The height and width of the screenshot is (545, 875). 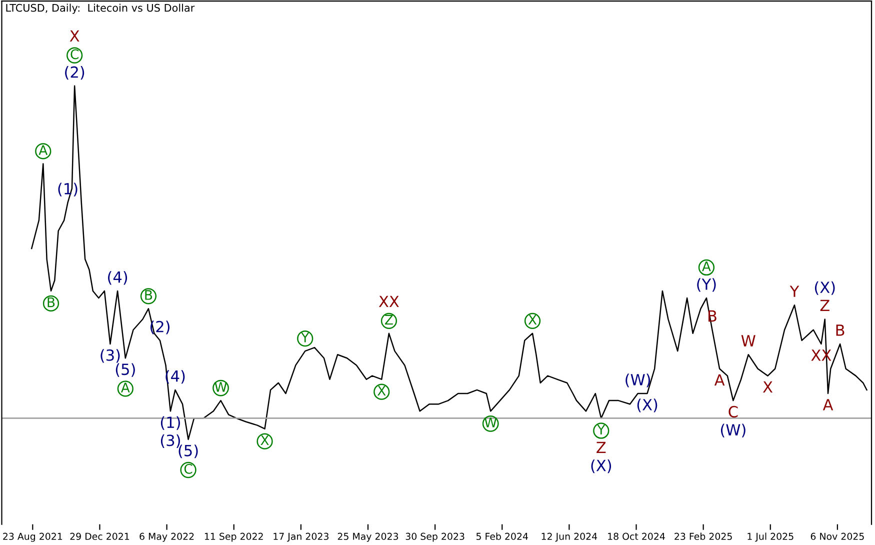 What do you see at coordinates (435, 537) in the screenshot?
I see `x-tick-label: 30 Sep 2023` at bounding box center [435, 537].